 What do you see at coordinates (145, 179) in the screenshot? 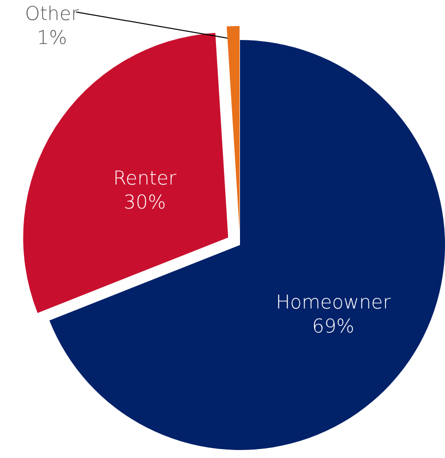
I see `slice-label: Renter` at bounding box center [145, 179].